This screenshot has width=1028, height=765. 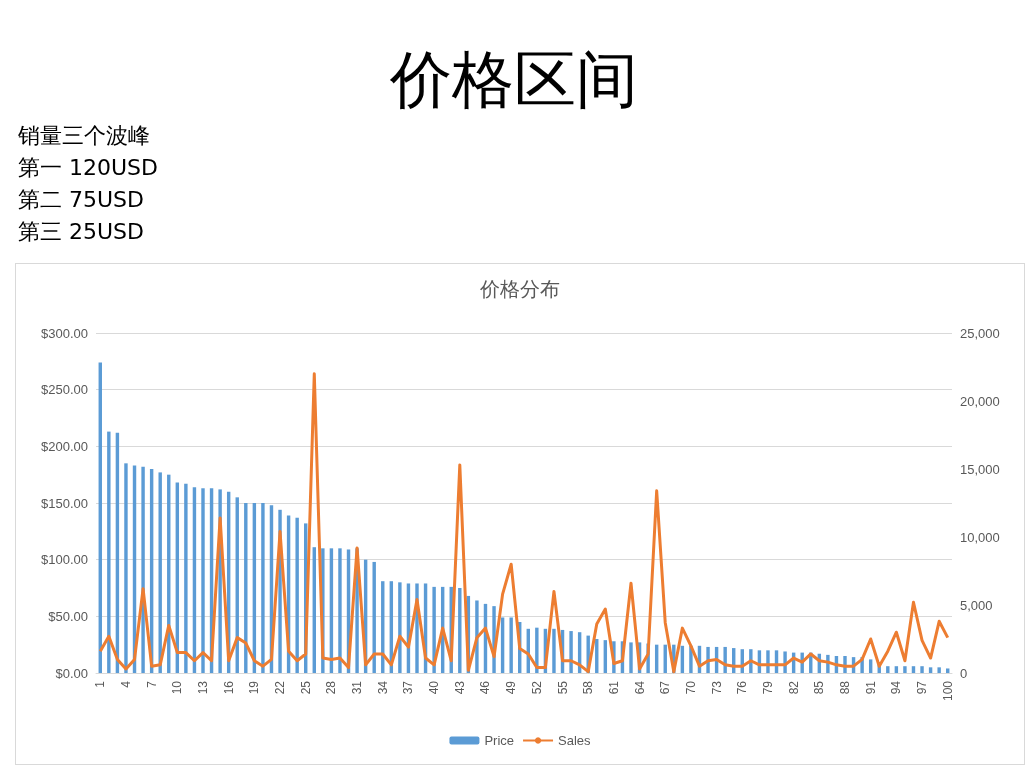 What do you see at coordinates (254, 687) in the screenshot?
I see `x-tick-label: 19` at bounding box center [254, 687].